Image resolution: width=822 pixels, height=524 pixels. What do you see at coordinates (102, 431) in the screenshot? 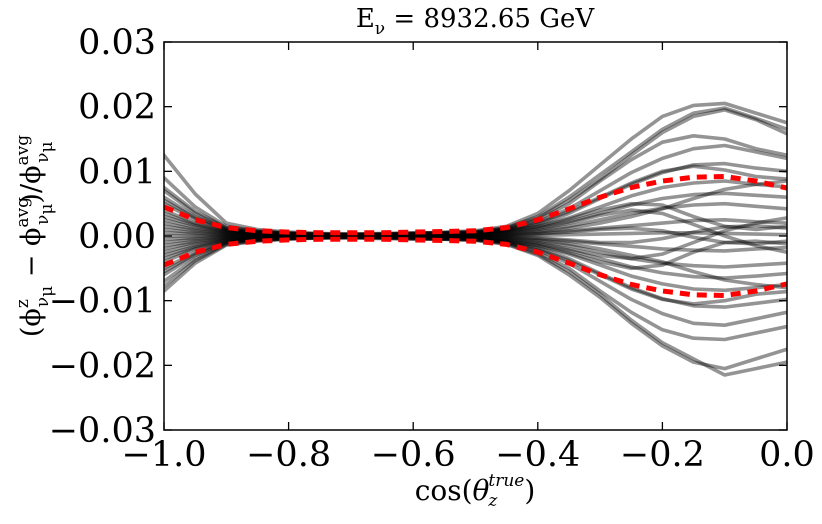
I see `y-tick-label: −0.03` at bounding box center [102, 431].